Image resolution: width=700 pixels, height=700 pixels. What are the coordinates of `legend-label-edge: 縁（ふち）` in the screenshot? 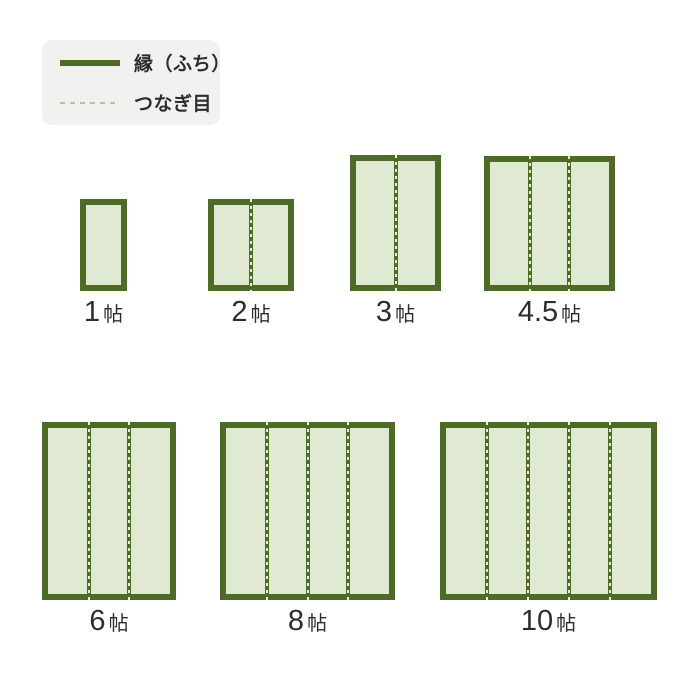 It's located at (182, 64).